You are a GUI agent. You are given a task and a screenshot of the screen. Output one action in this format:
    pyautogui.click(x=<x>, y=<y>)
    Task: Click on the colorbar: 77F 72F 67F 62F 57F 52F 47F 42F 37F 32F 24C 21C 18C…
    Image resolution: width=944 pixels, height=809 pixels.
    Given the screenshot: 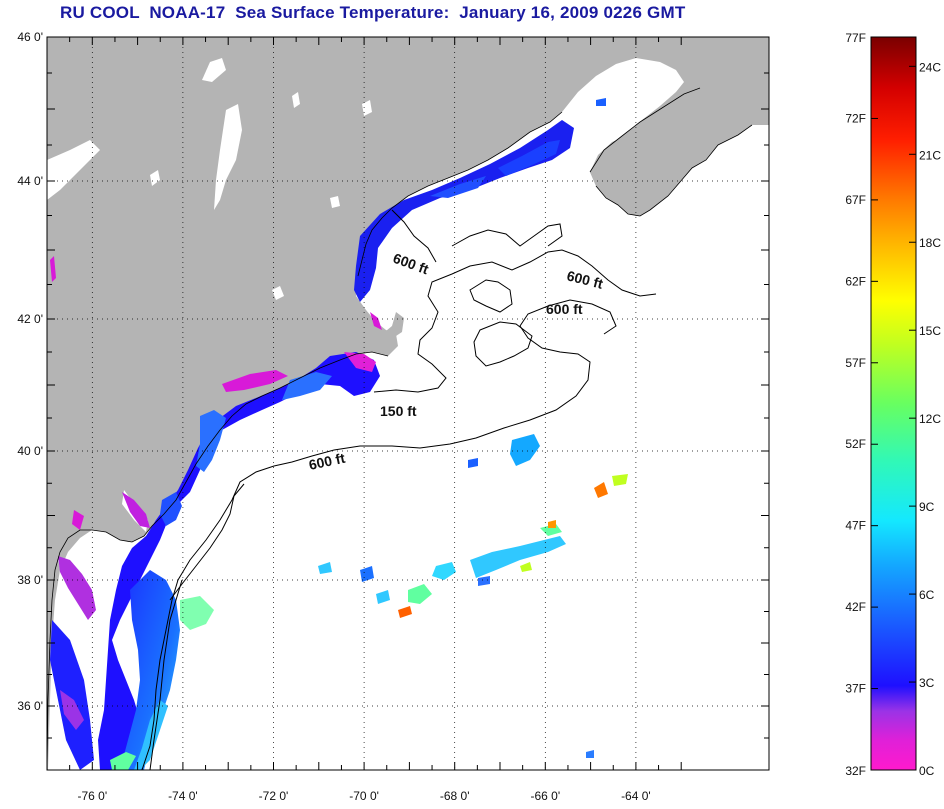 What is the action you would take?
    pyautogui.click(x=893, y=404)
    